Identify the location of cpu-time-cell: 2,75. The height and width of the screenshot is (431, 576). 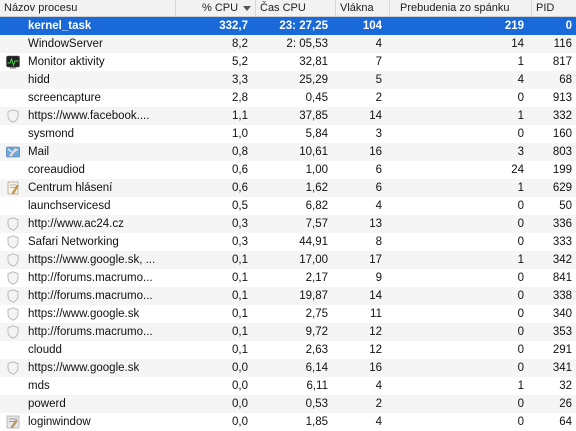
(316, 314).